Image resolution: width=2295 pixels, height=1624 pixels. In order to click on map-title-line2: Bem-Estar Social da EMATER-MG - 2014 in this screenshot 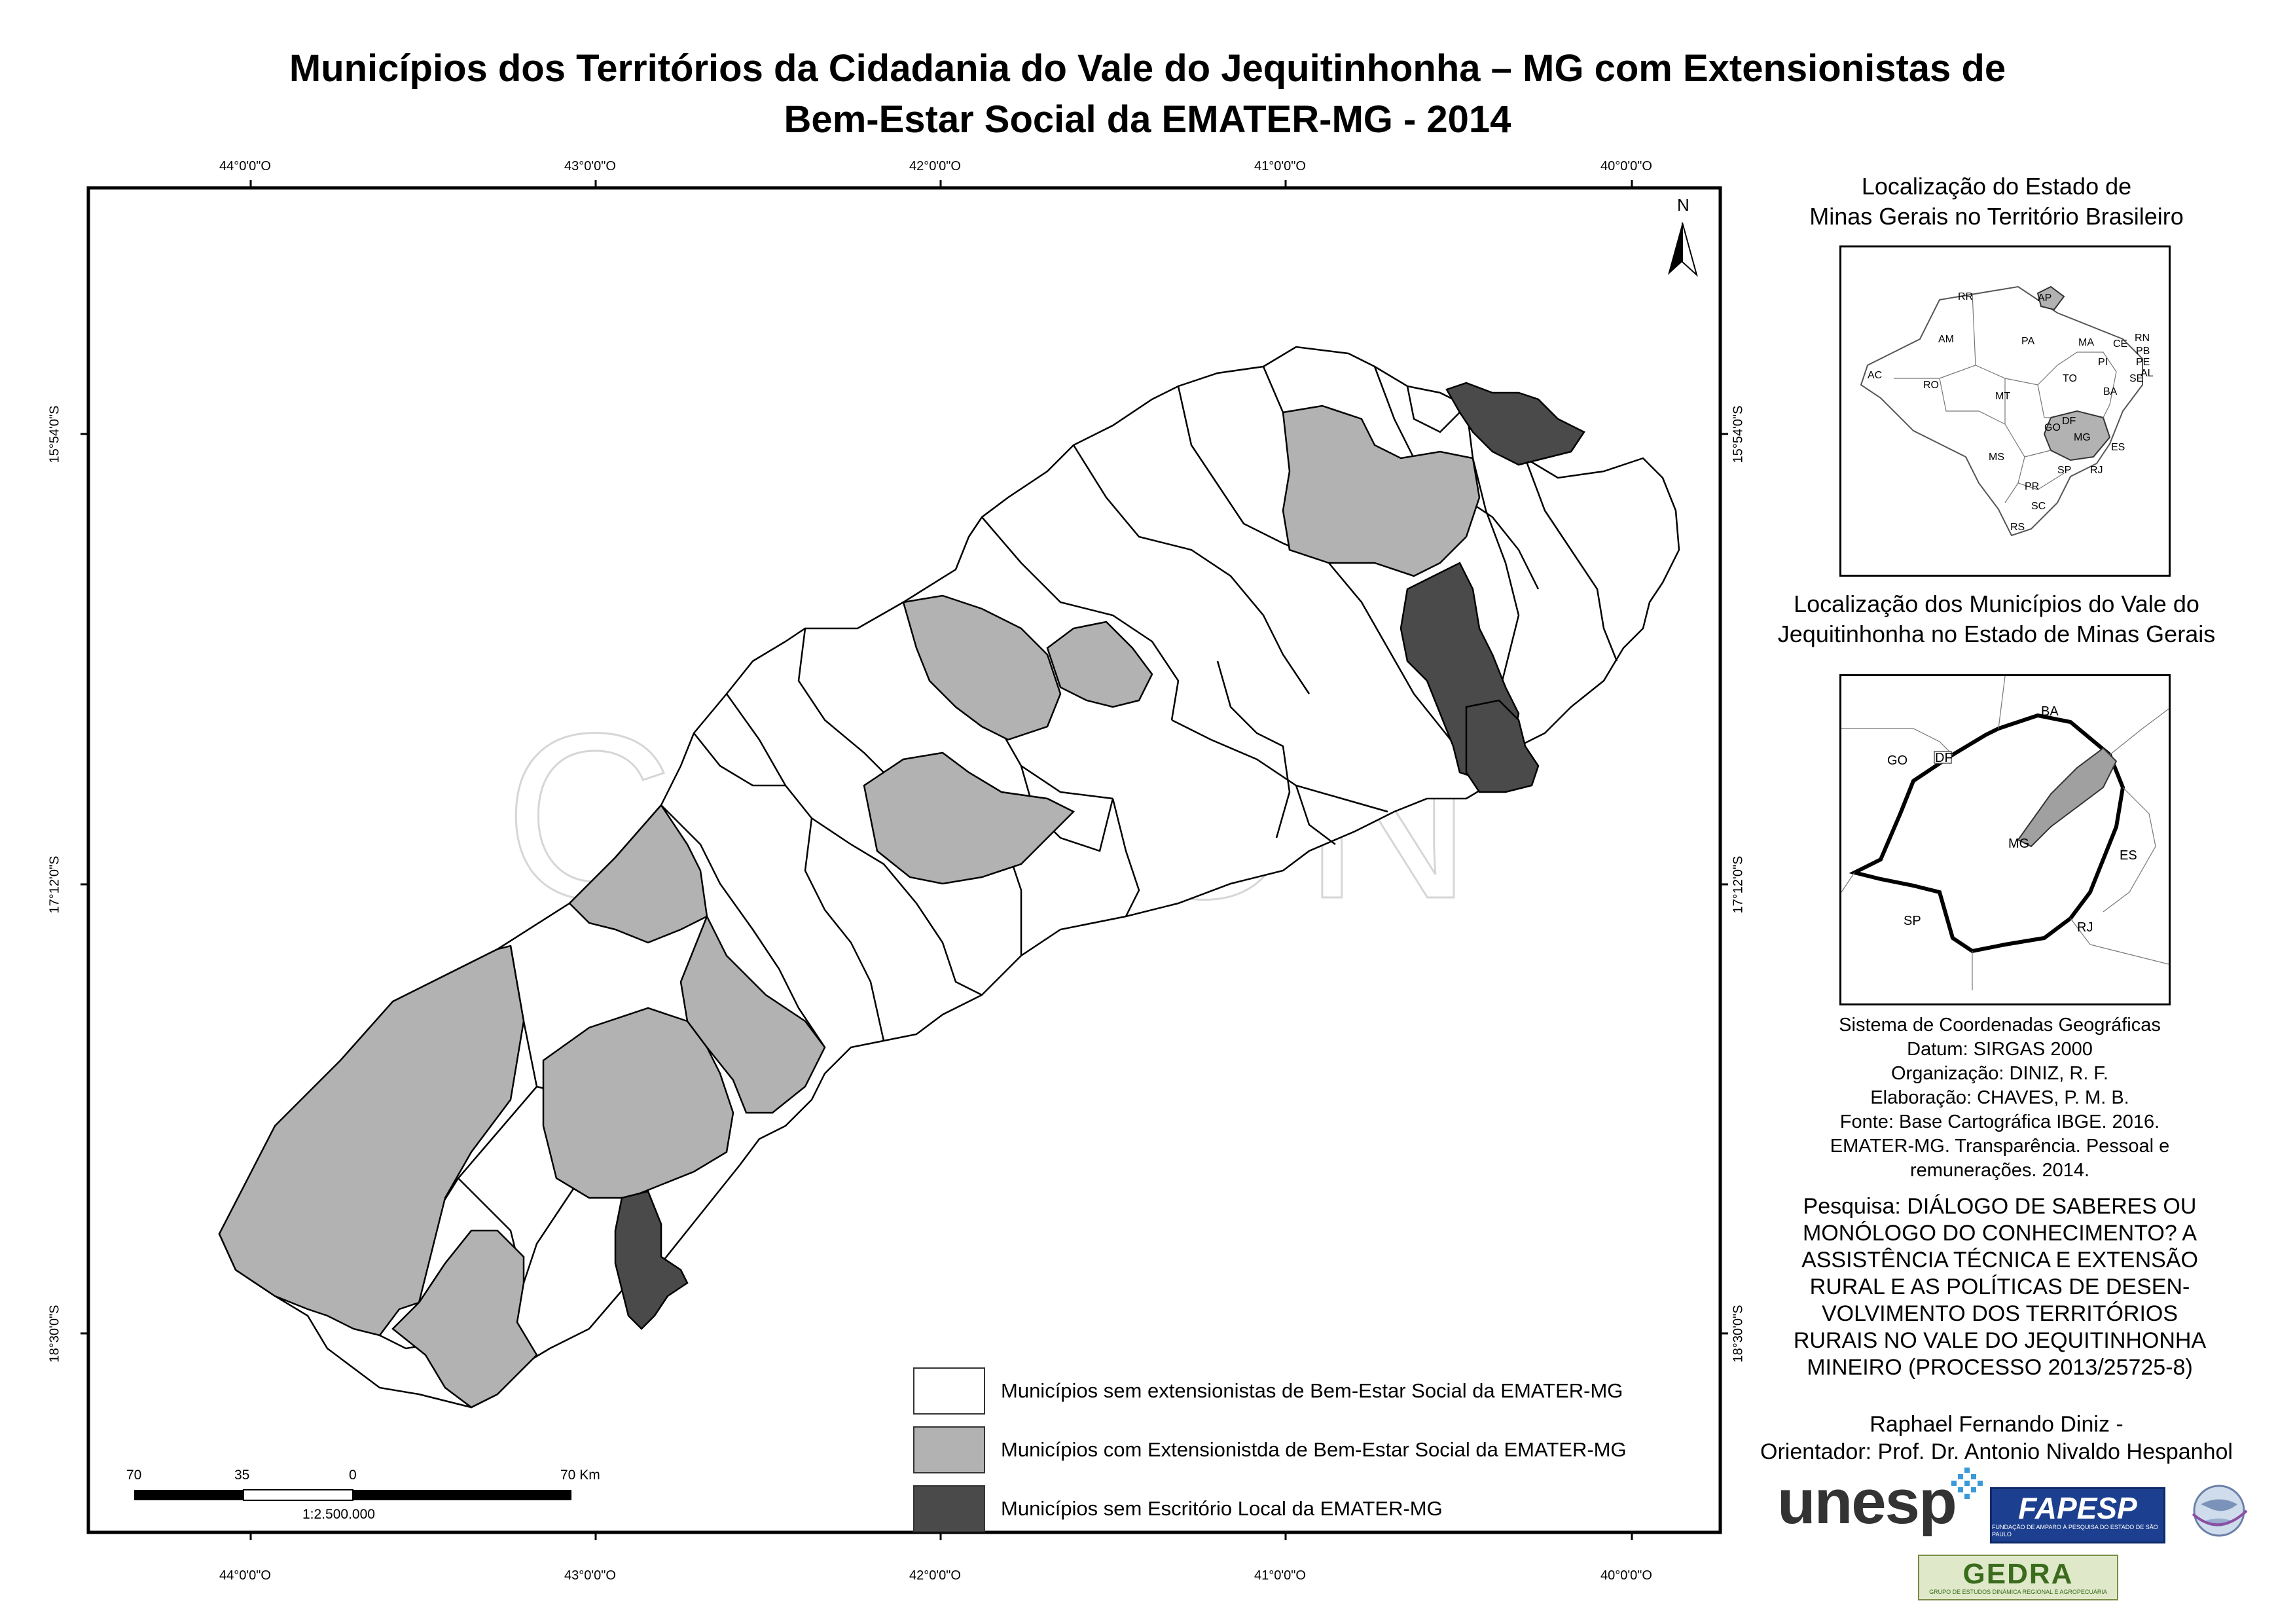, I will do `click(1147, 119)`.